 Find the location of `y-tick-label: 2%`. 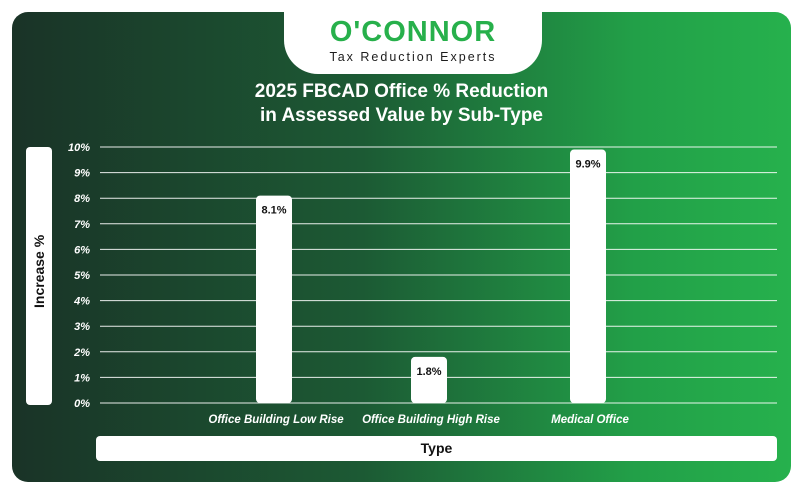

y-tick-label: 2% is located at coordinates (81, 353).